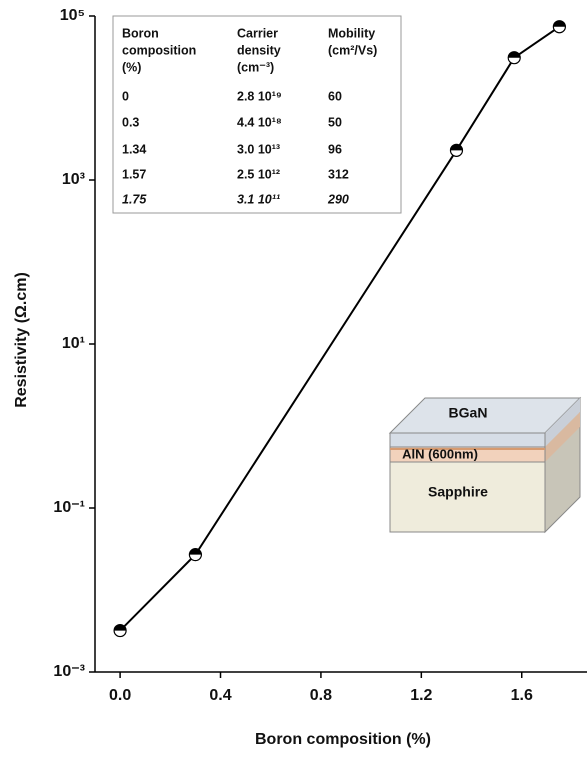  What do you see at coordinates (130, 122) in the screenshot?
I see `table-cell: 0.3` at bounding box center [130, 122].